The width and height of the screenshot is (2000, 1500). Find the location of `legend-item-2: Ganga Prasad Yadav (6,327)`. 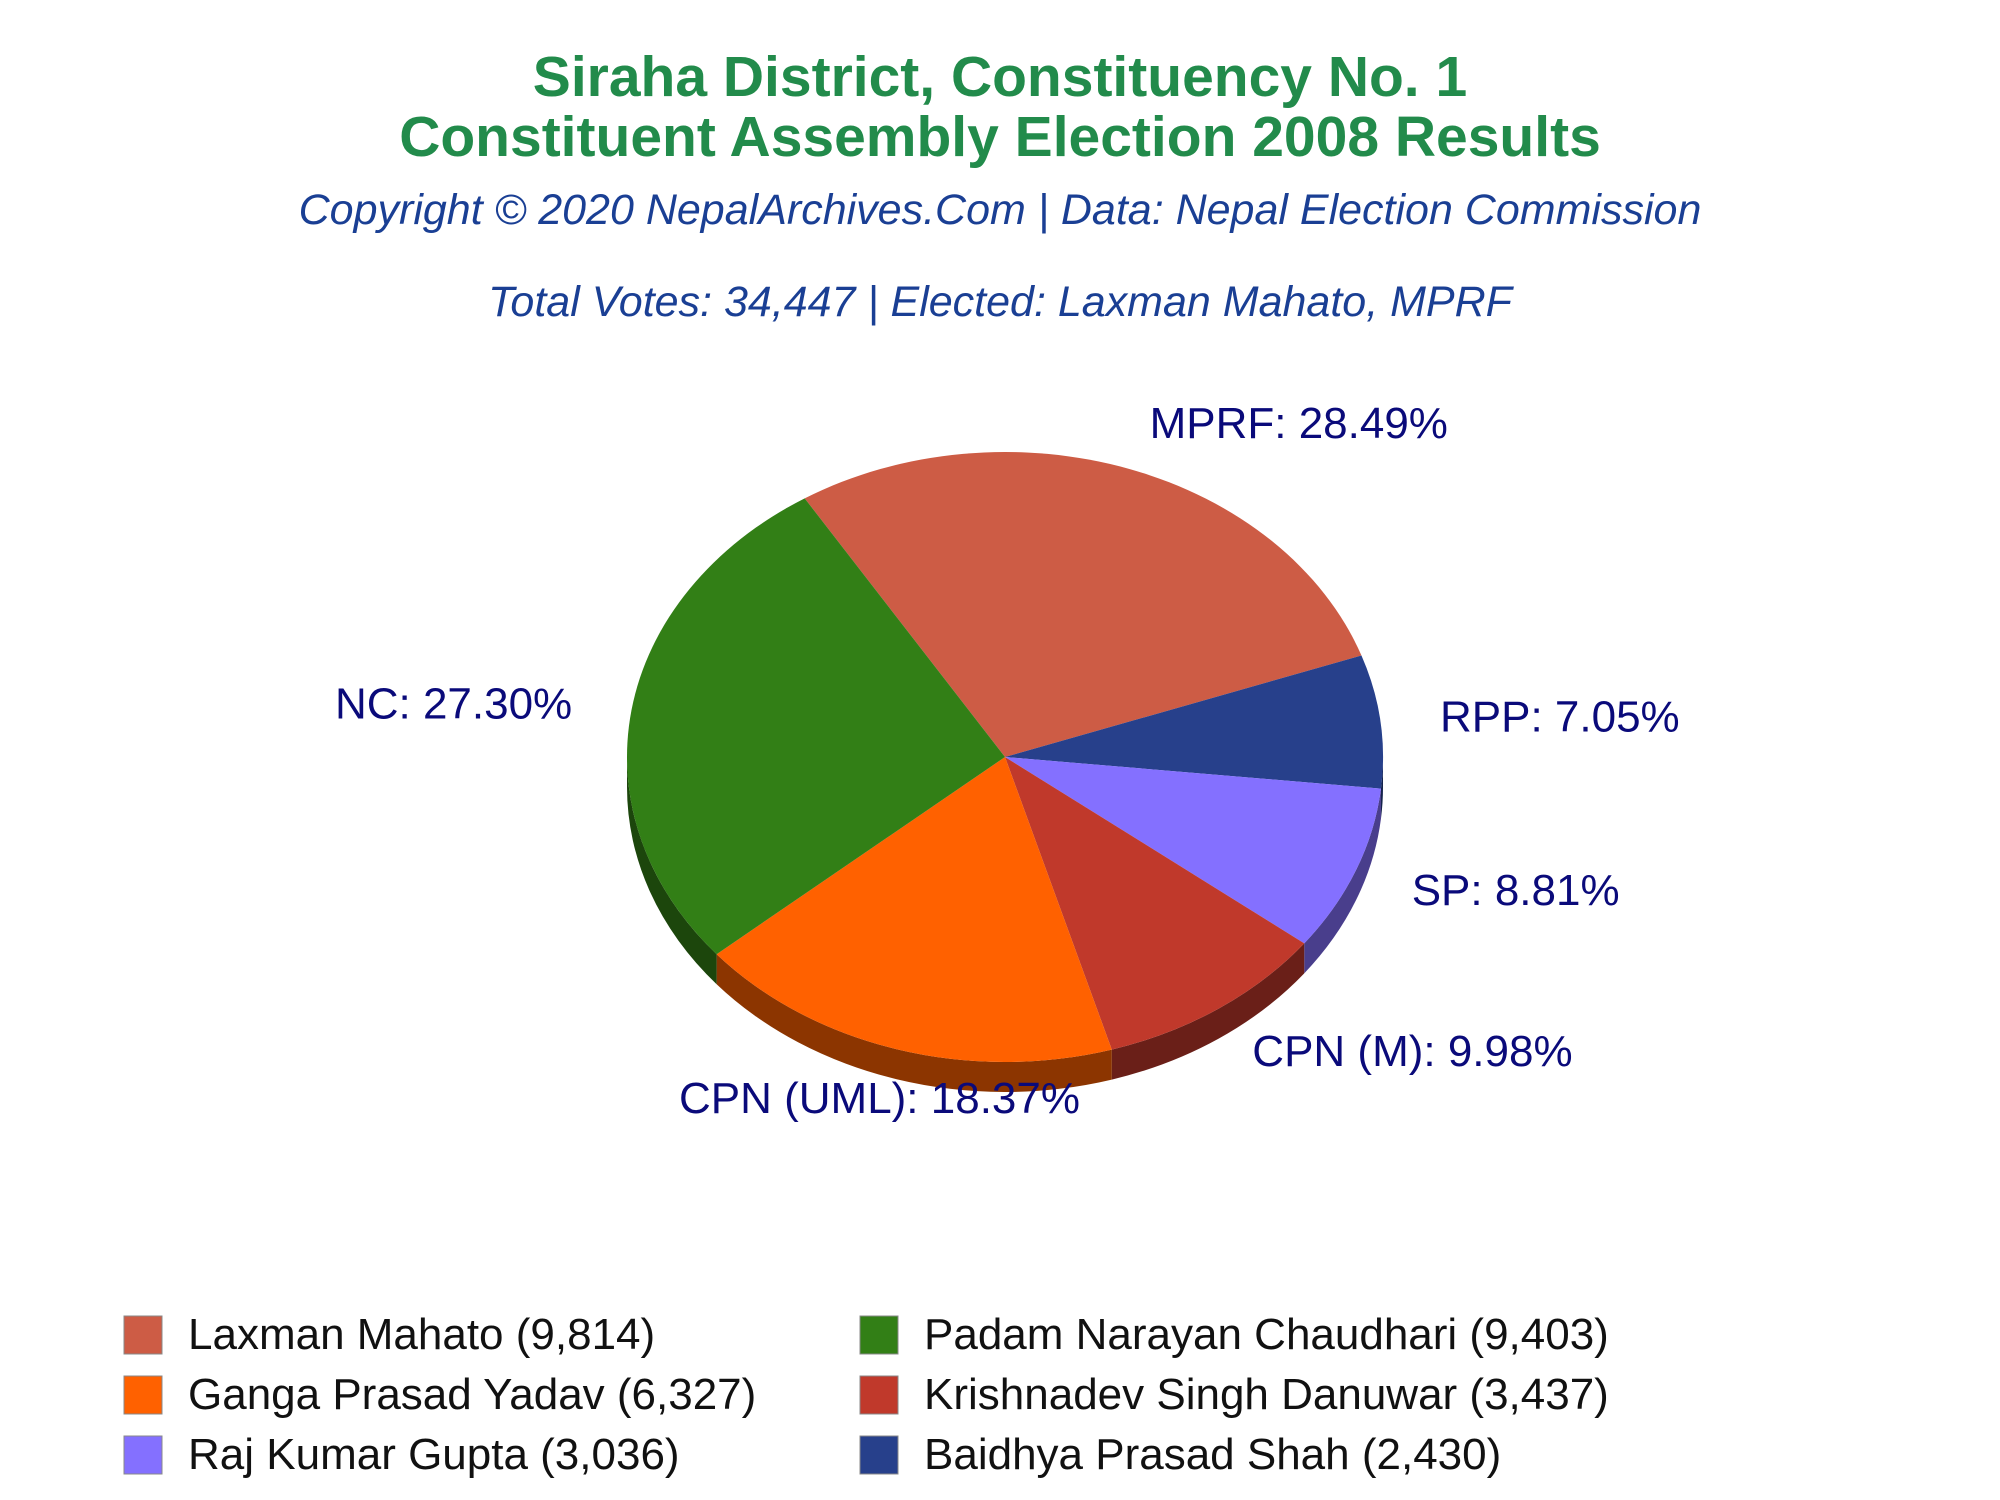

legend-item-2: Ganga Prasad Yadav (6,327) is located at coordinates (439, 1394).